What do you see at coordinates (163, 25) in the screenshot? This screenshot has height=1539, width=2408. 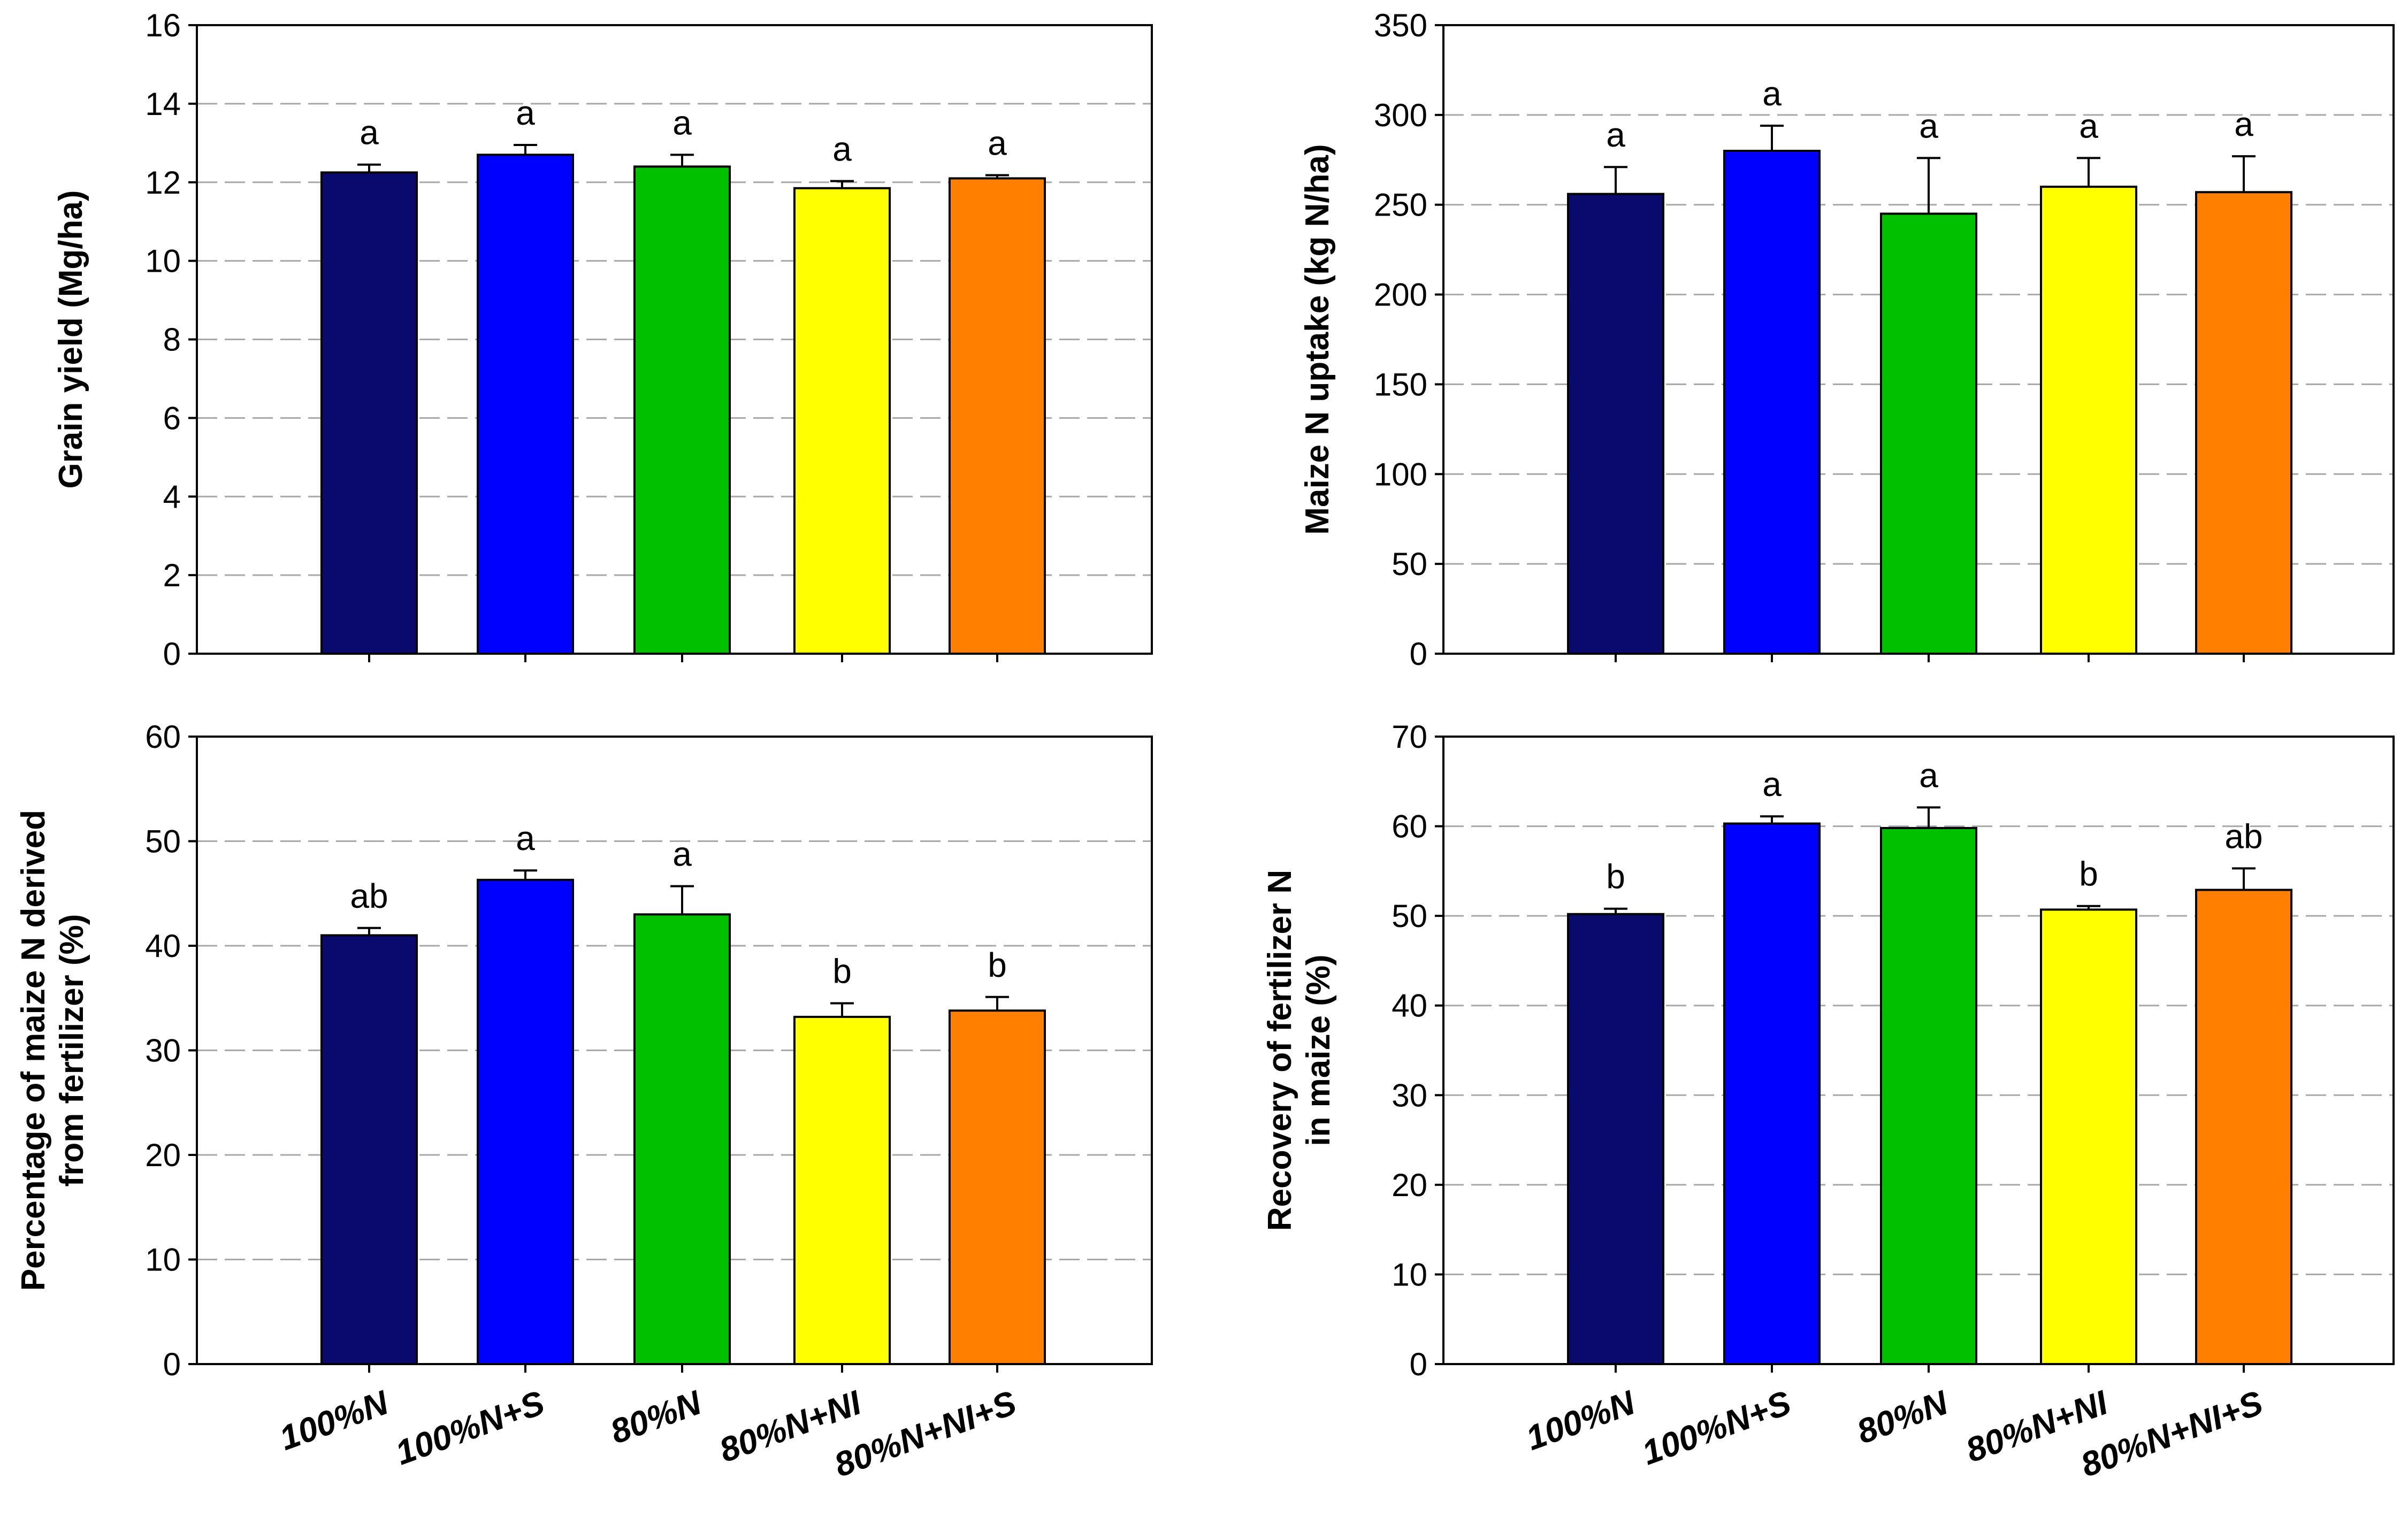 I see `y-tick-label: 16` at bounding box center [163, 25].